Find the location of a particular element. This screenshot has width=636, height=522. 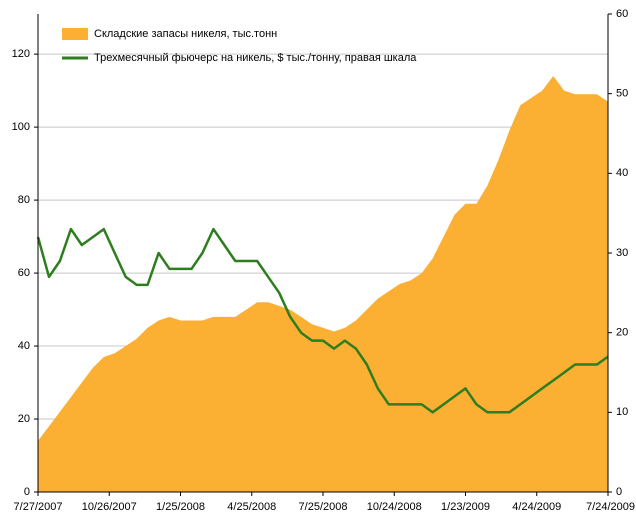

x-tick-label: 10/26/2007 is located at coordinates (109, 507).